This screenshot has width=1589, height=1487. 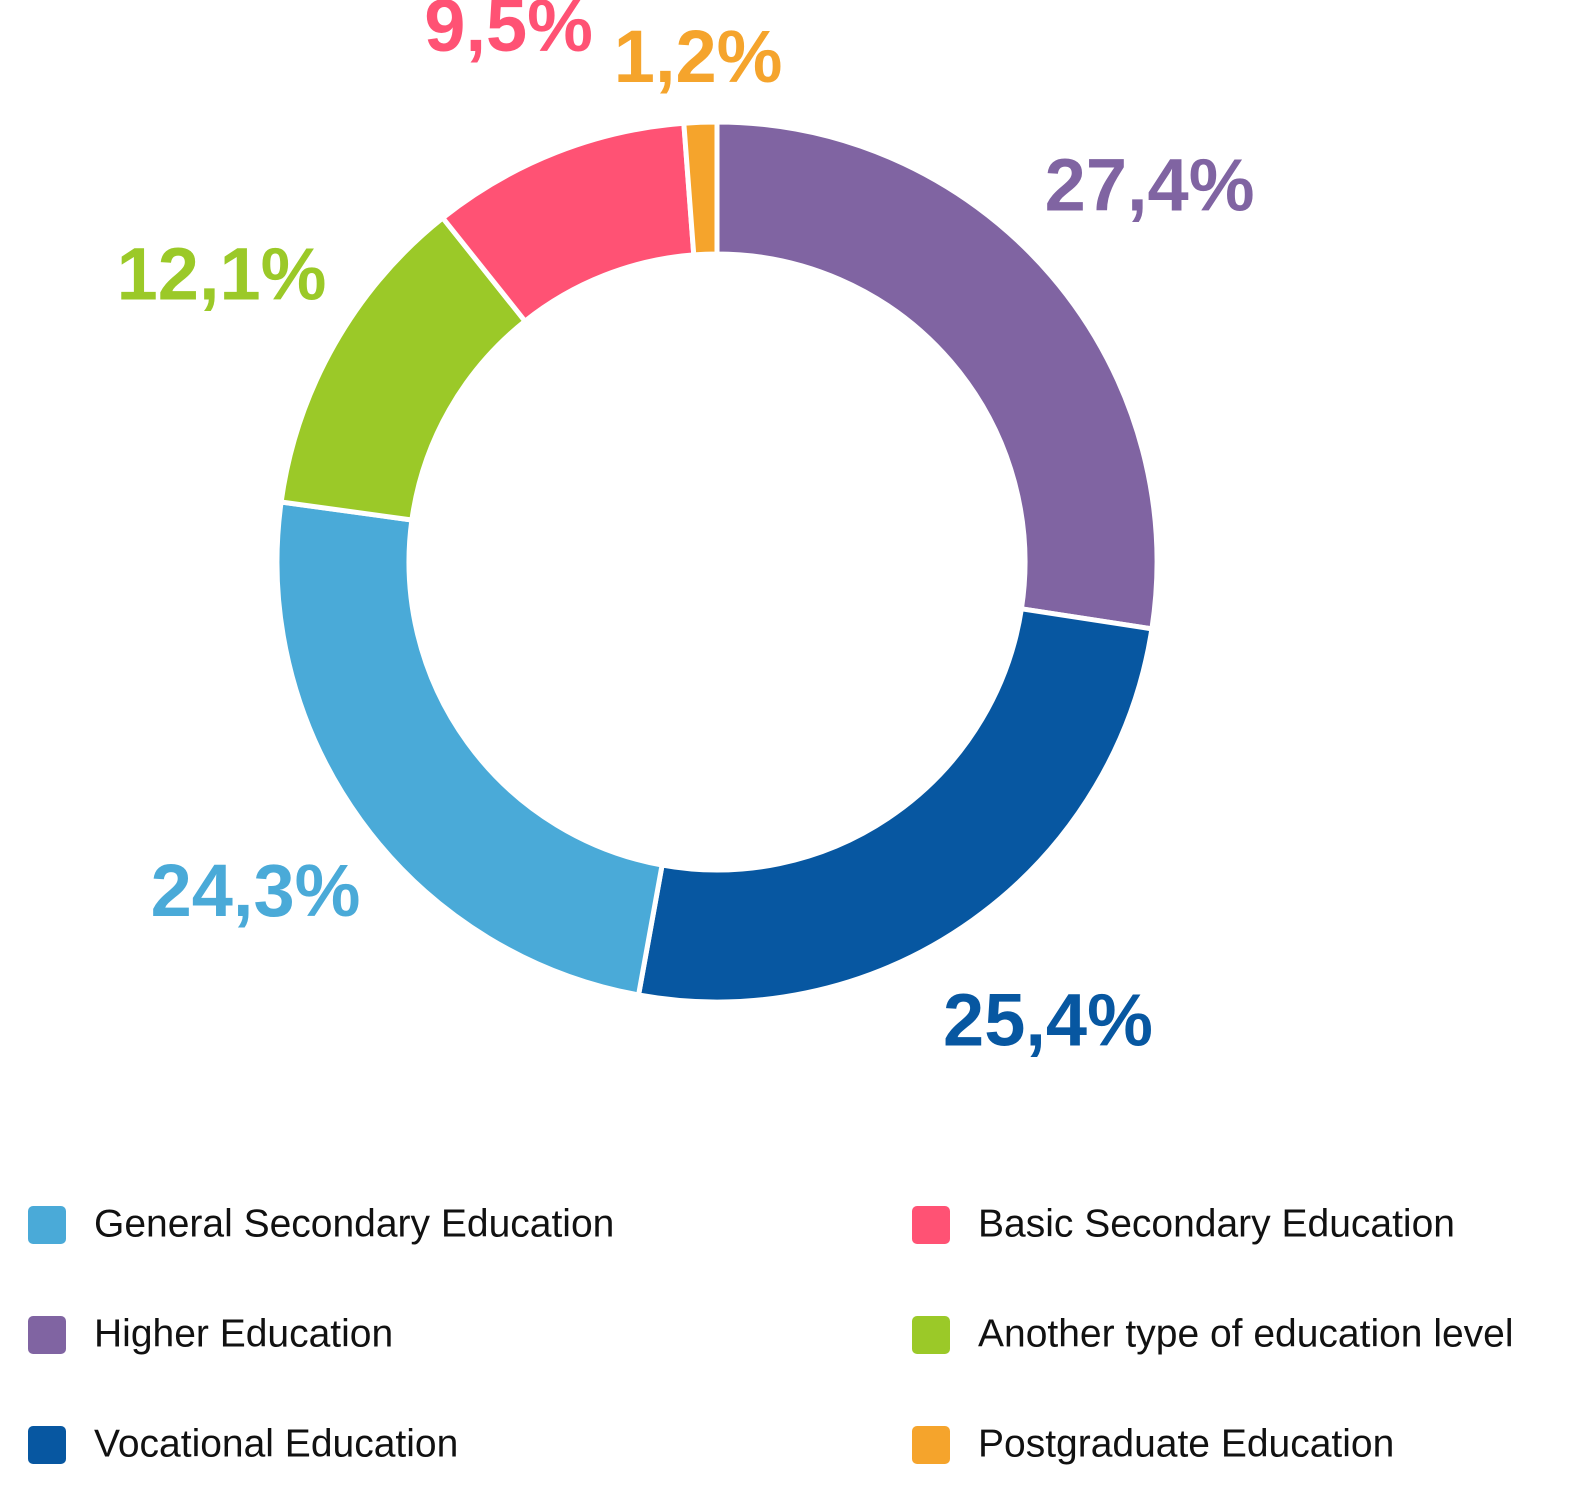 I want to click on value-label: 12,1%, so click(x=222, y=274).